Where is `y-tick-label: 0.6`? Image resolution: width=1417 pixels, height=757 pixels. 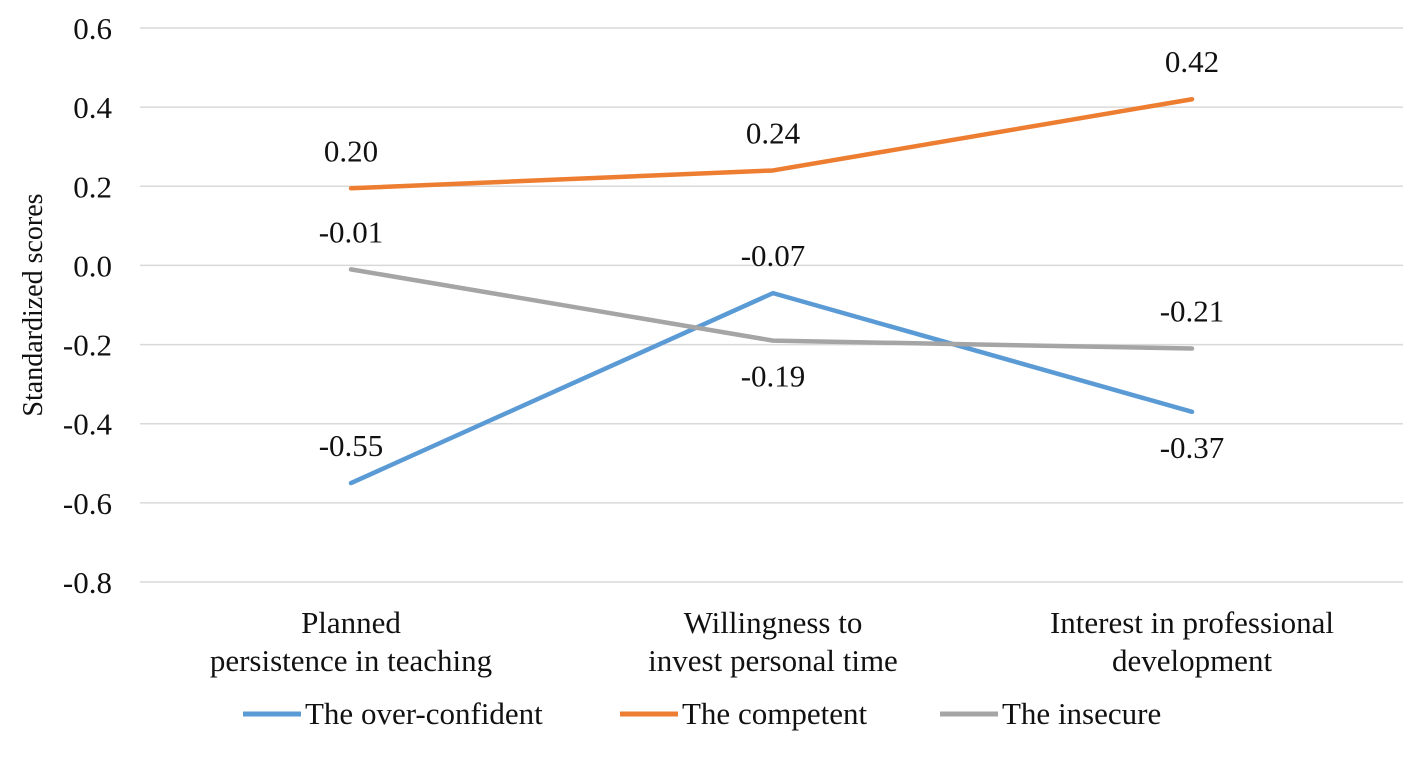
y-tick-label: 0.6 is located at coordinates (92, 28).